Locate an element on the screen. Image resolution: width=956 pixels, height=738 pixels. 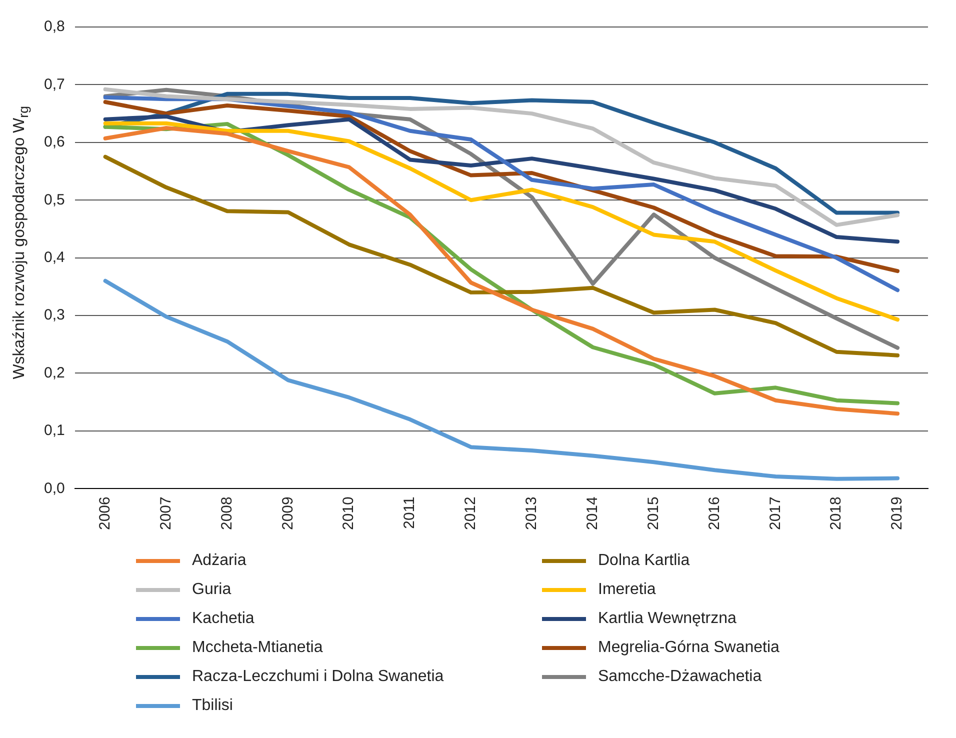
legend-label: Kartlia Wewnętrzna is located at coordinates (667, 619).